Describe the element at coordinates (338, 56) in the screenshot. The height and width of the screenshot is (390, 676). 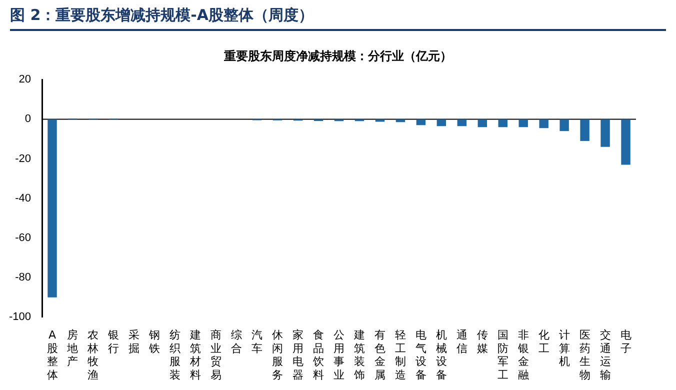
I see `chart-subtitle: 重要股东周度净减持规模：分行业（亿元）` at that location.